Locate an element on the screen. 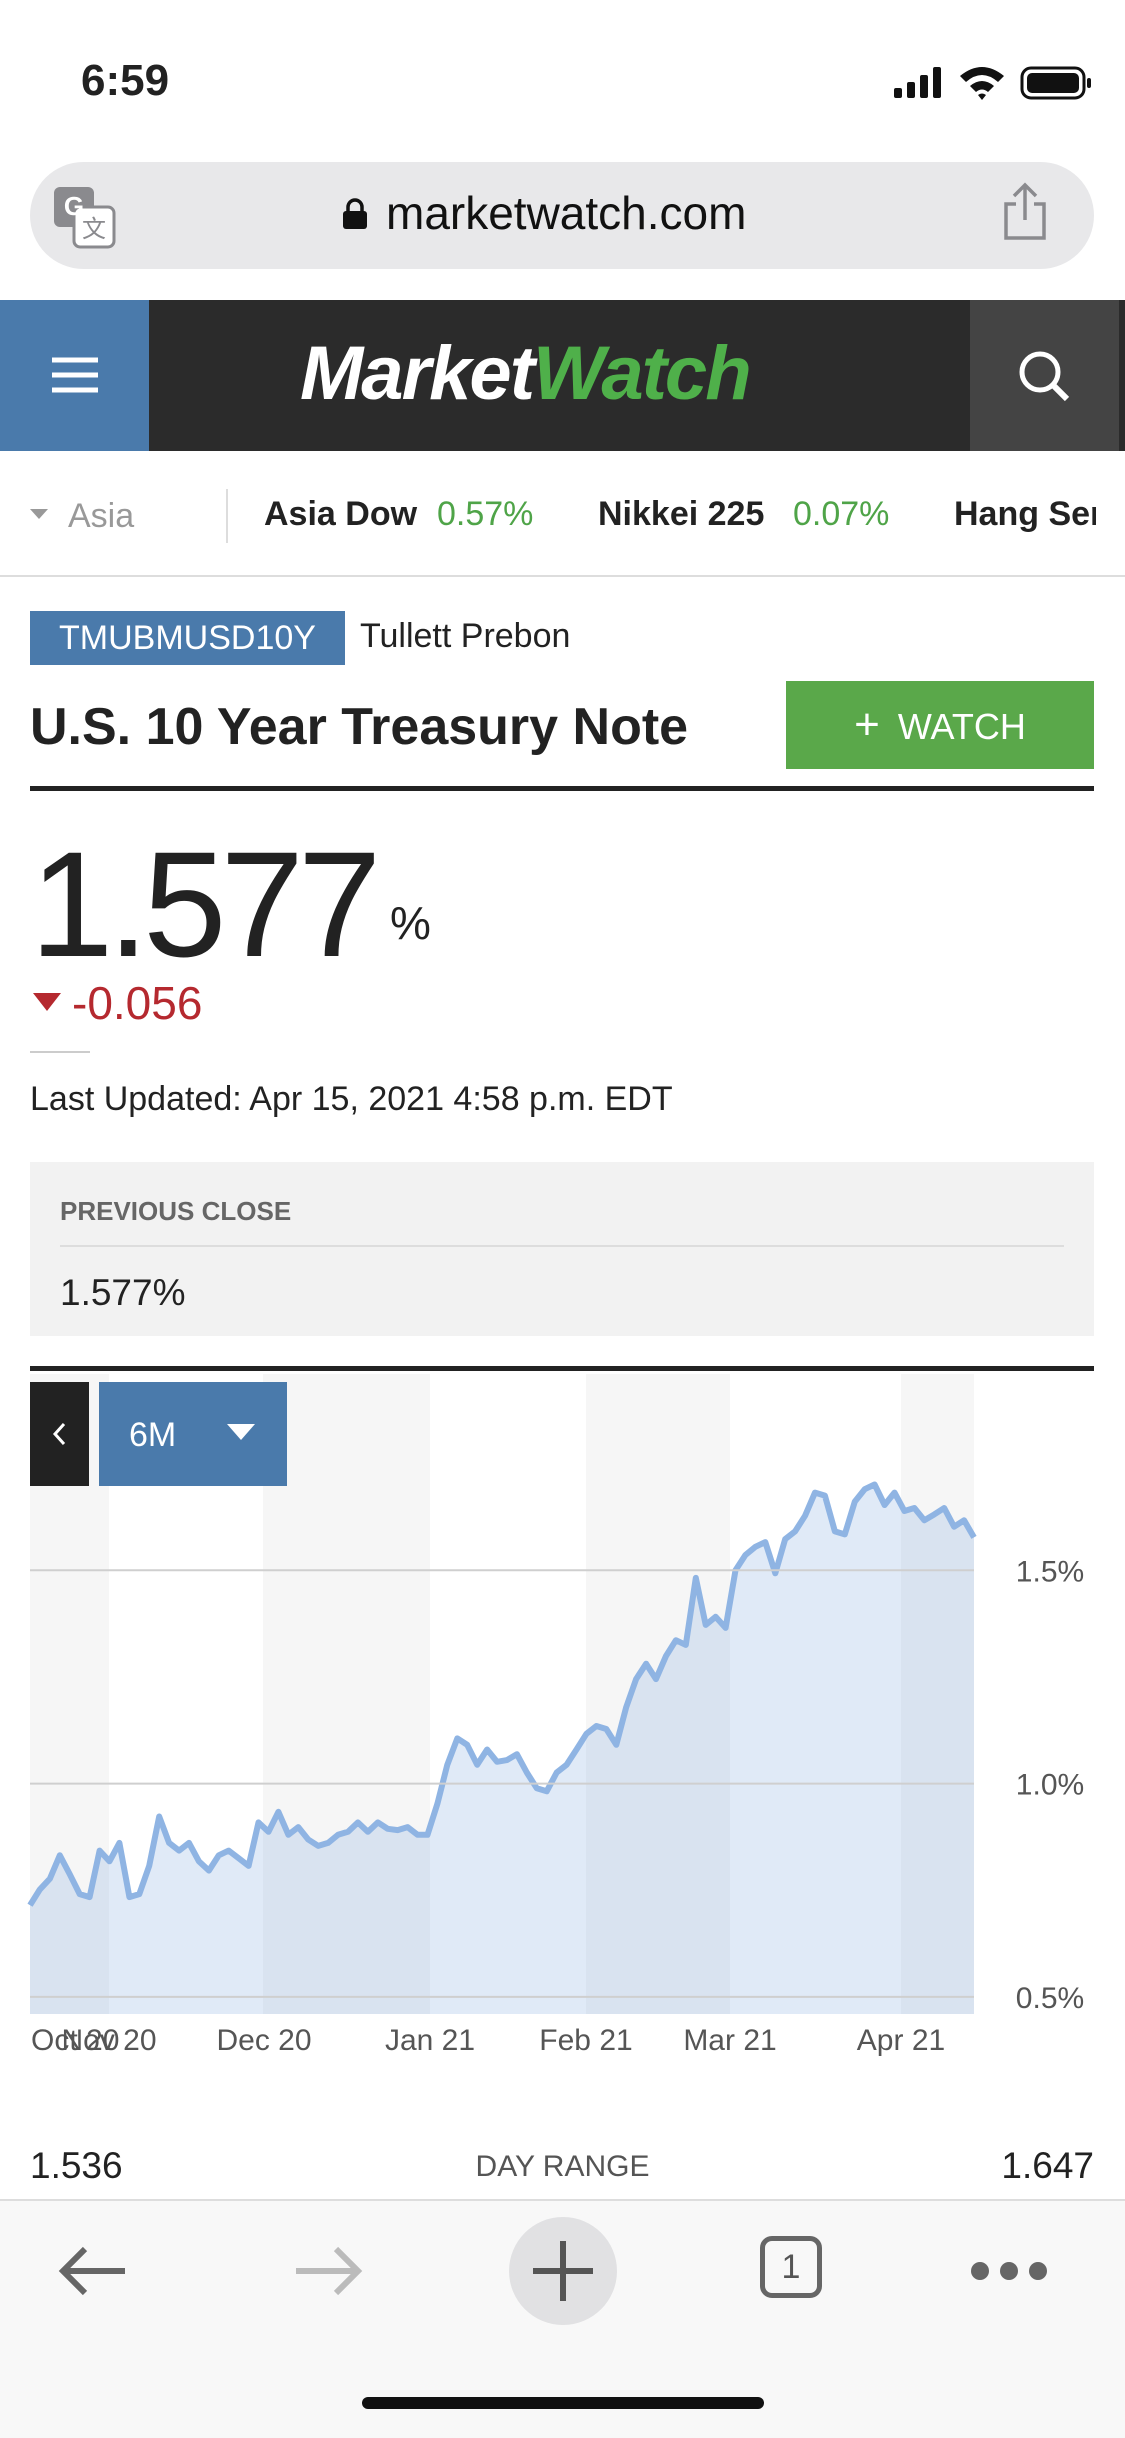 The height and width of the screenshot is (2438, 1125). share-icon is located at coordinates (1025, 212).